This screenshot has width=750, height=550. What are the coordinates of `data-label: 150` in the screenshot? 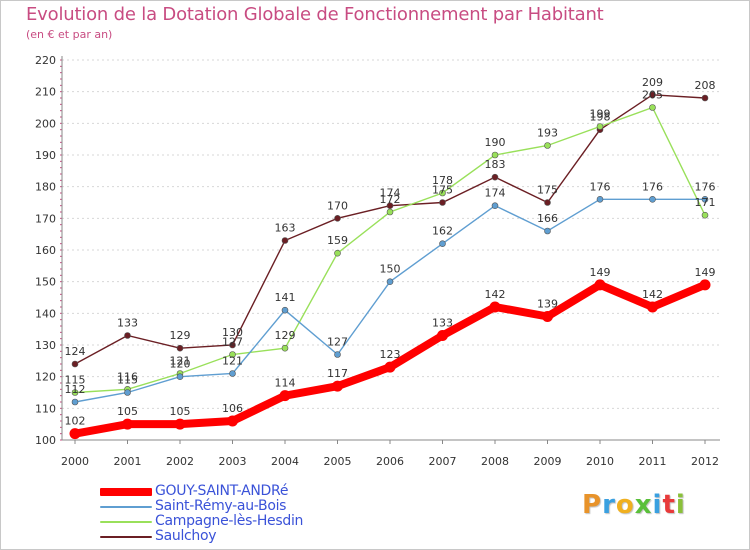 It's located at (390, 269).